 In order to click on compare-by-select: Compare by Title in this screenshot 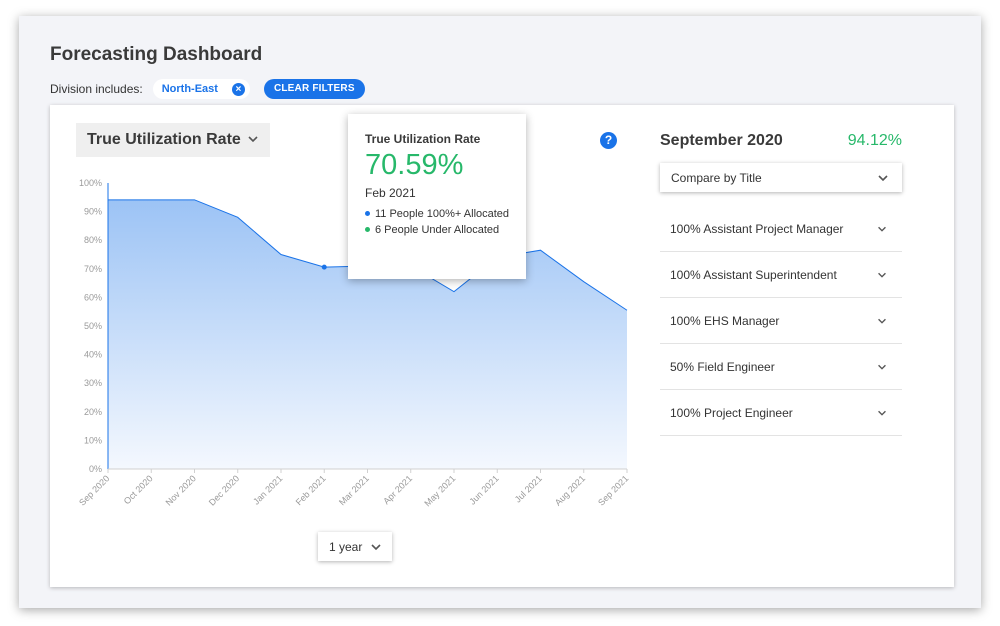, I will do `click(781, 177)`.